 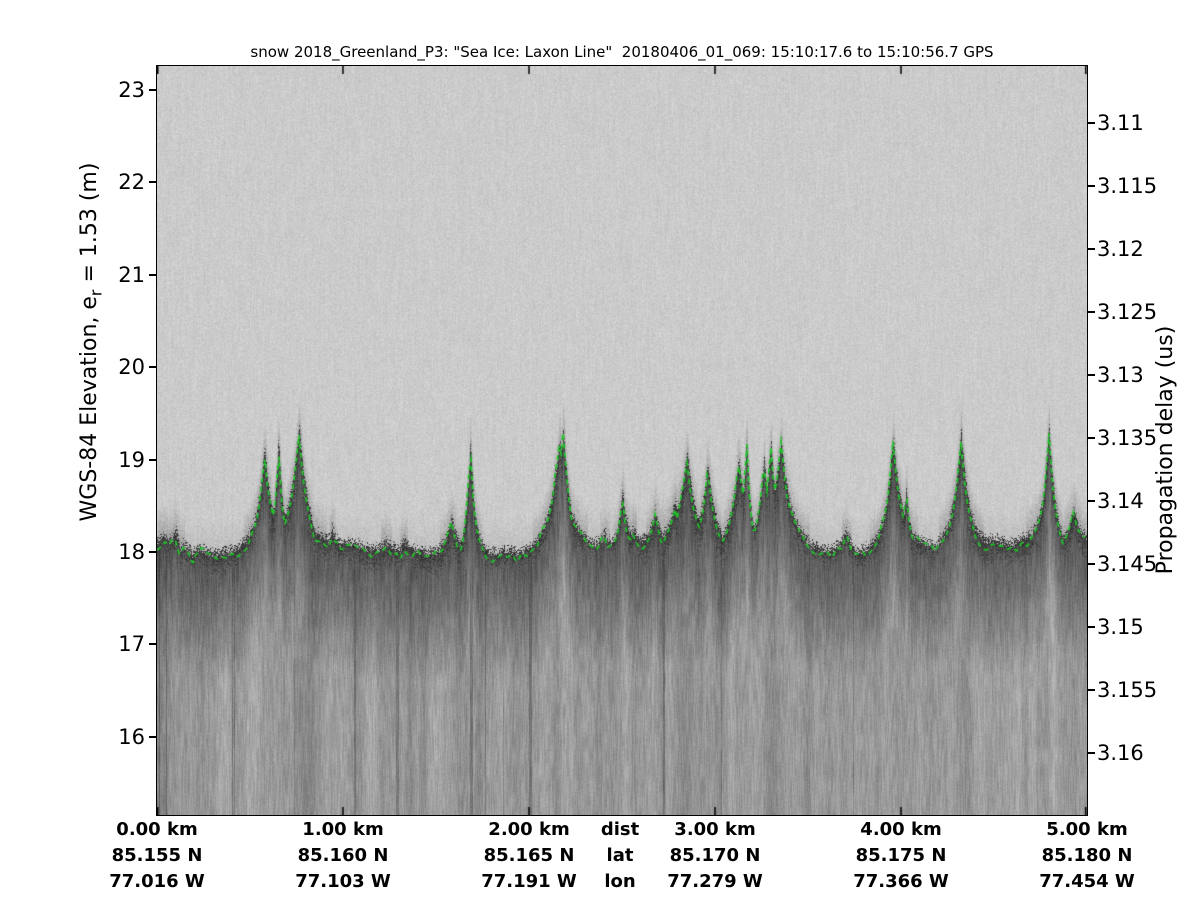 I want to click on x-tick-lat-5: 85.180 N, so click(x=1087, y=855).